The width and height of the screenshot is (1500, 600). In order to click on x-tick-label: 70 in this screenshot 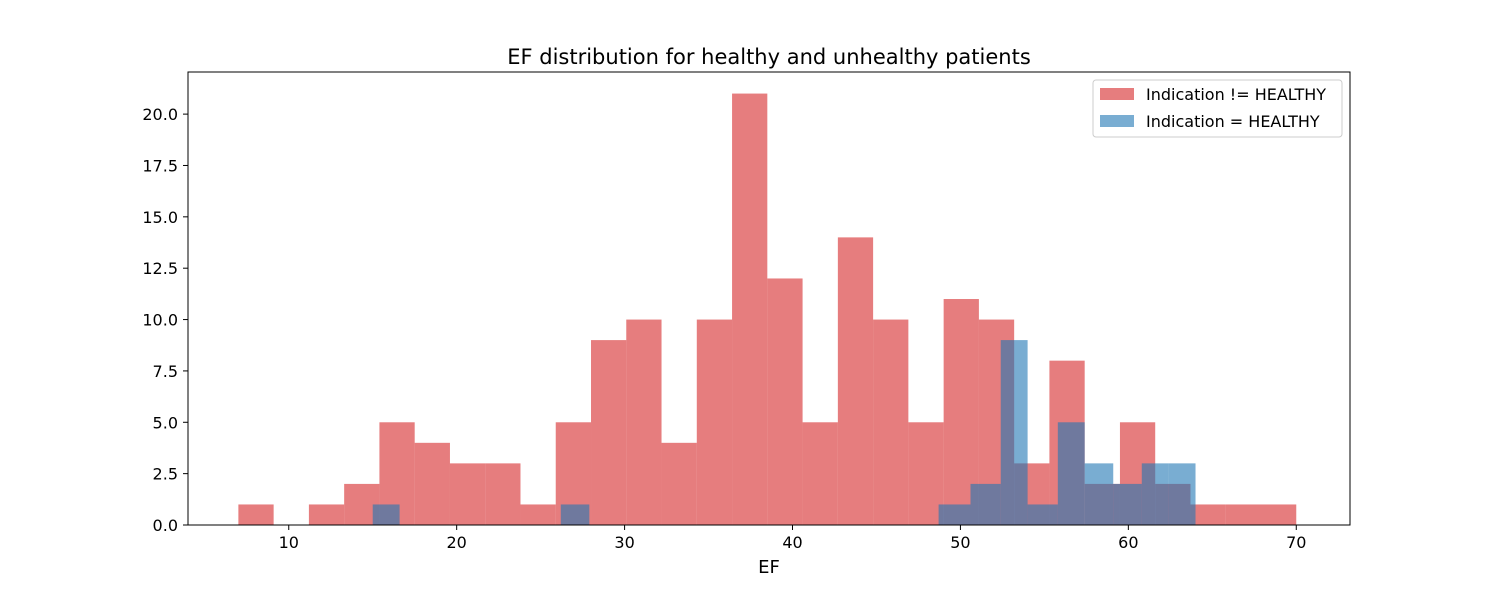, I will do `click(1296, 542)`.